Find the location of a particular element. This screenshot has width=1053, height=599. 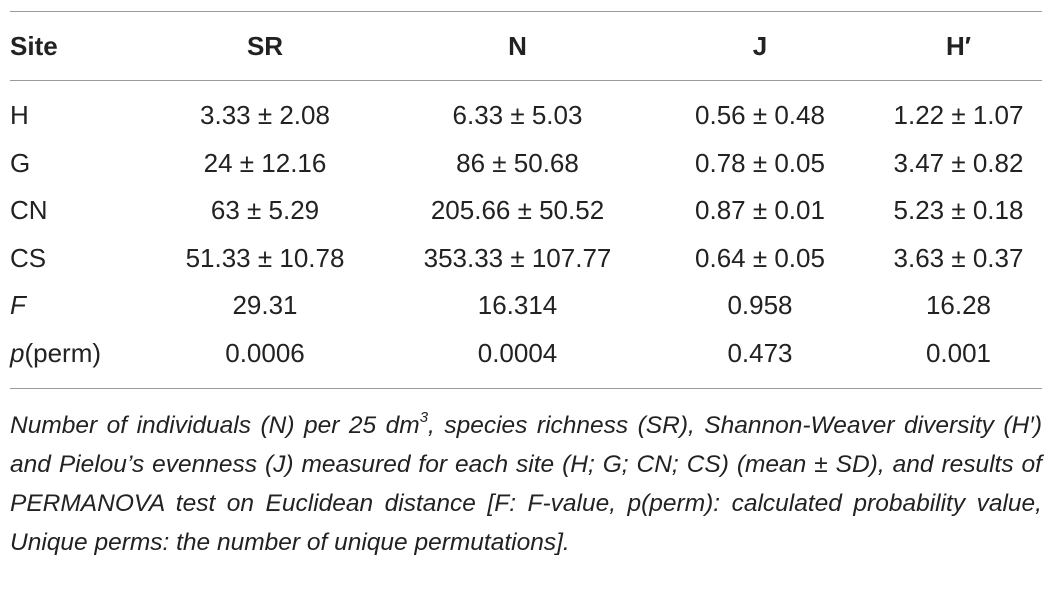

table-top-rule is located at coordinates (526, 11).